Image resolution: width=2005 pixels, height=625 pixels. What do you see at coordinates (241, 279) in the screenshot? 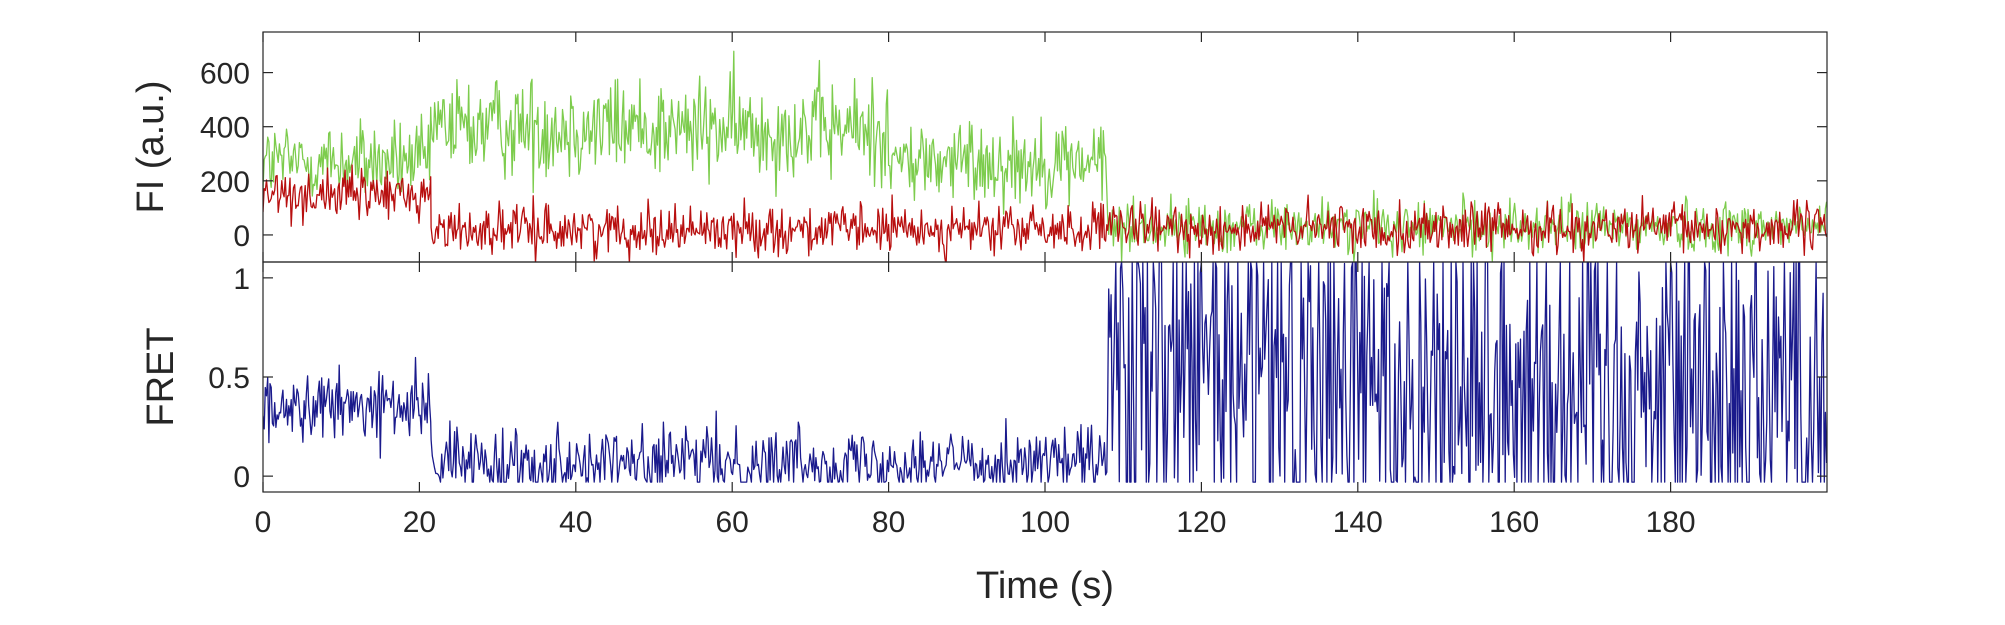
I see `fret-y-tick-label: 1` at bounding box center [241, 279].